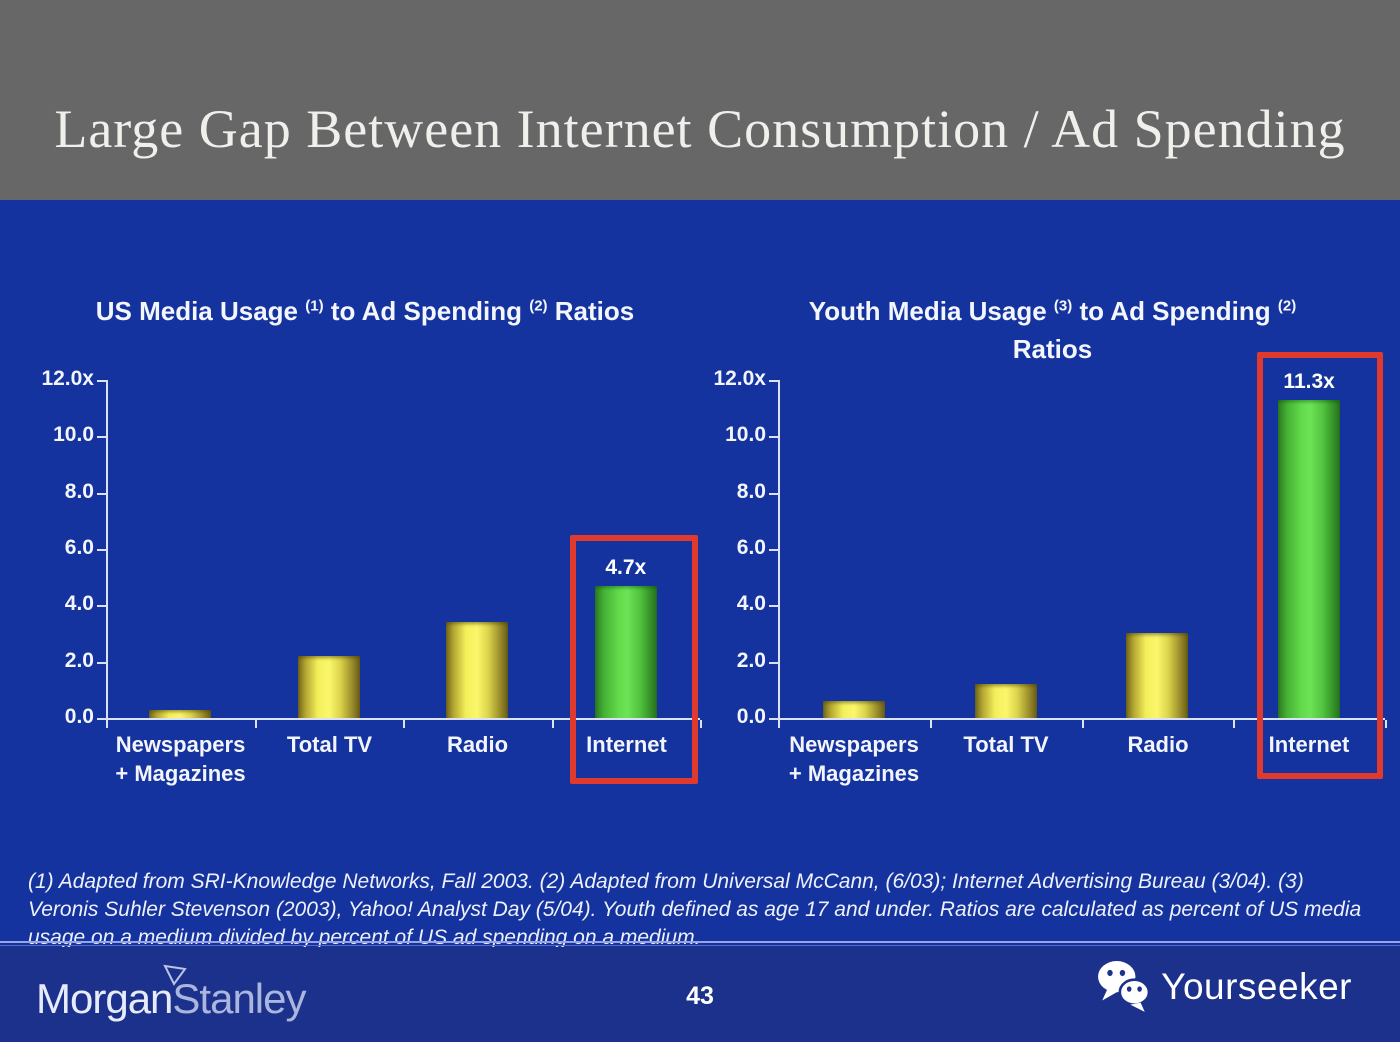 The image size is (1400, 1042). What do you see at coordinates (175, 975) in the screenshot?
I see `pennant-icon` at bounding box center [175, 975].